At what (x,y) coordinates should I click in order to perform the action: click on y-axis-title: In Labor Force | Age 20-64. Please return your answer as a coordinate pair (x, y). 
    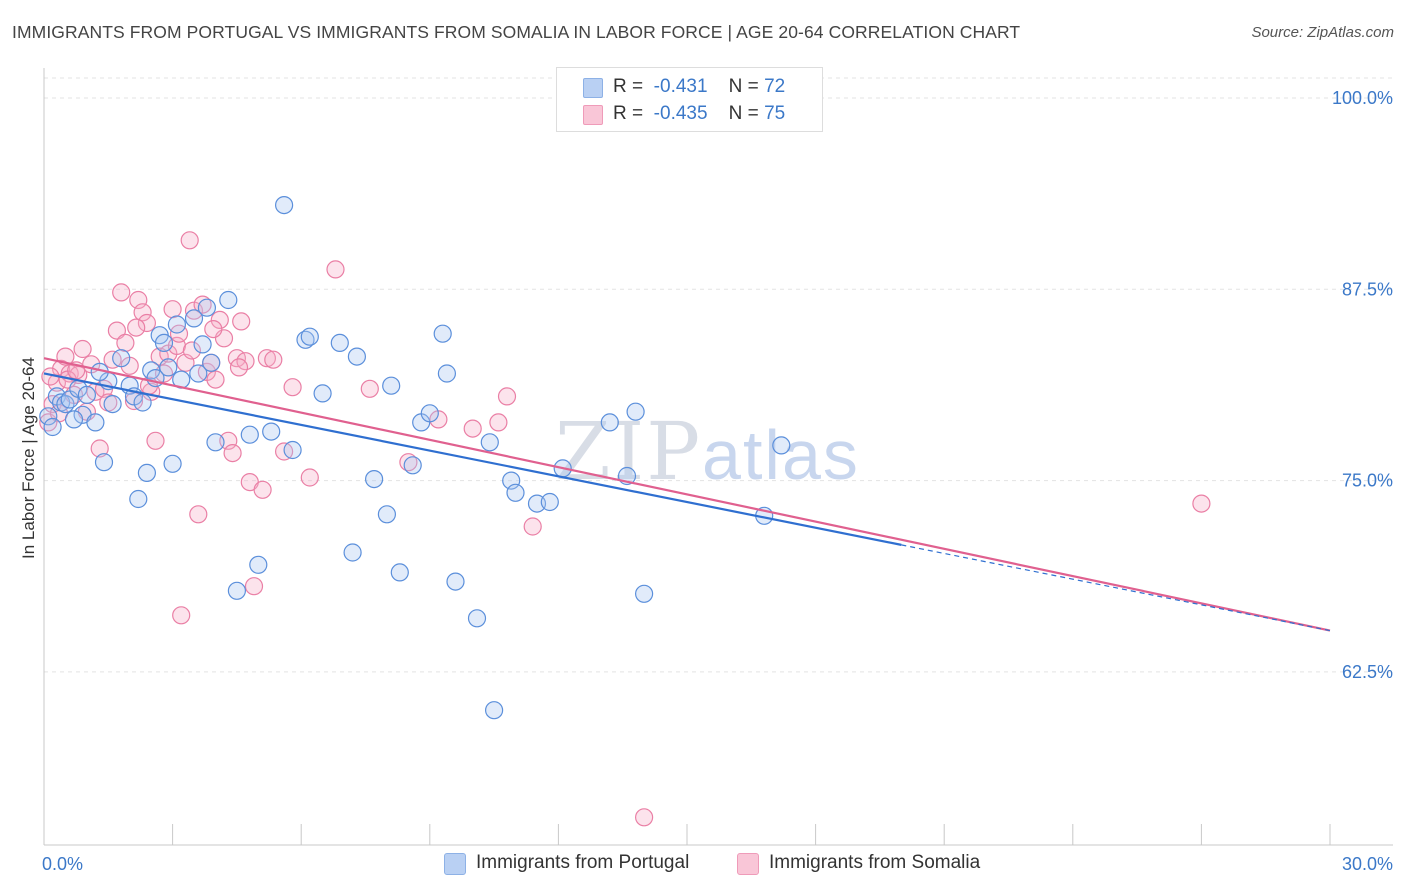
    Looking at the image, I should click on (28, 458).